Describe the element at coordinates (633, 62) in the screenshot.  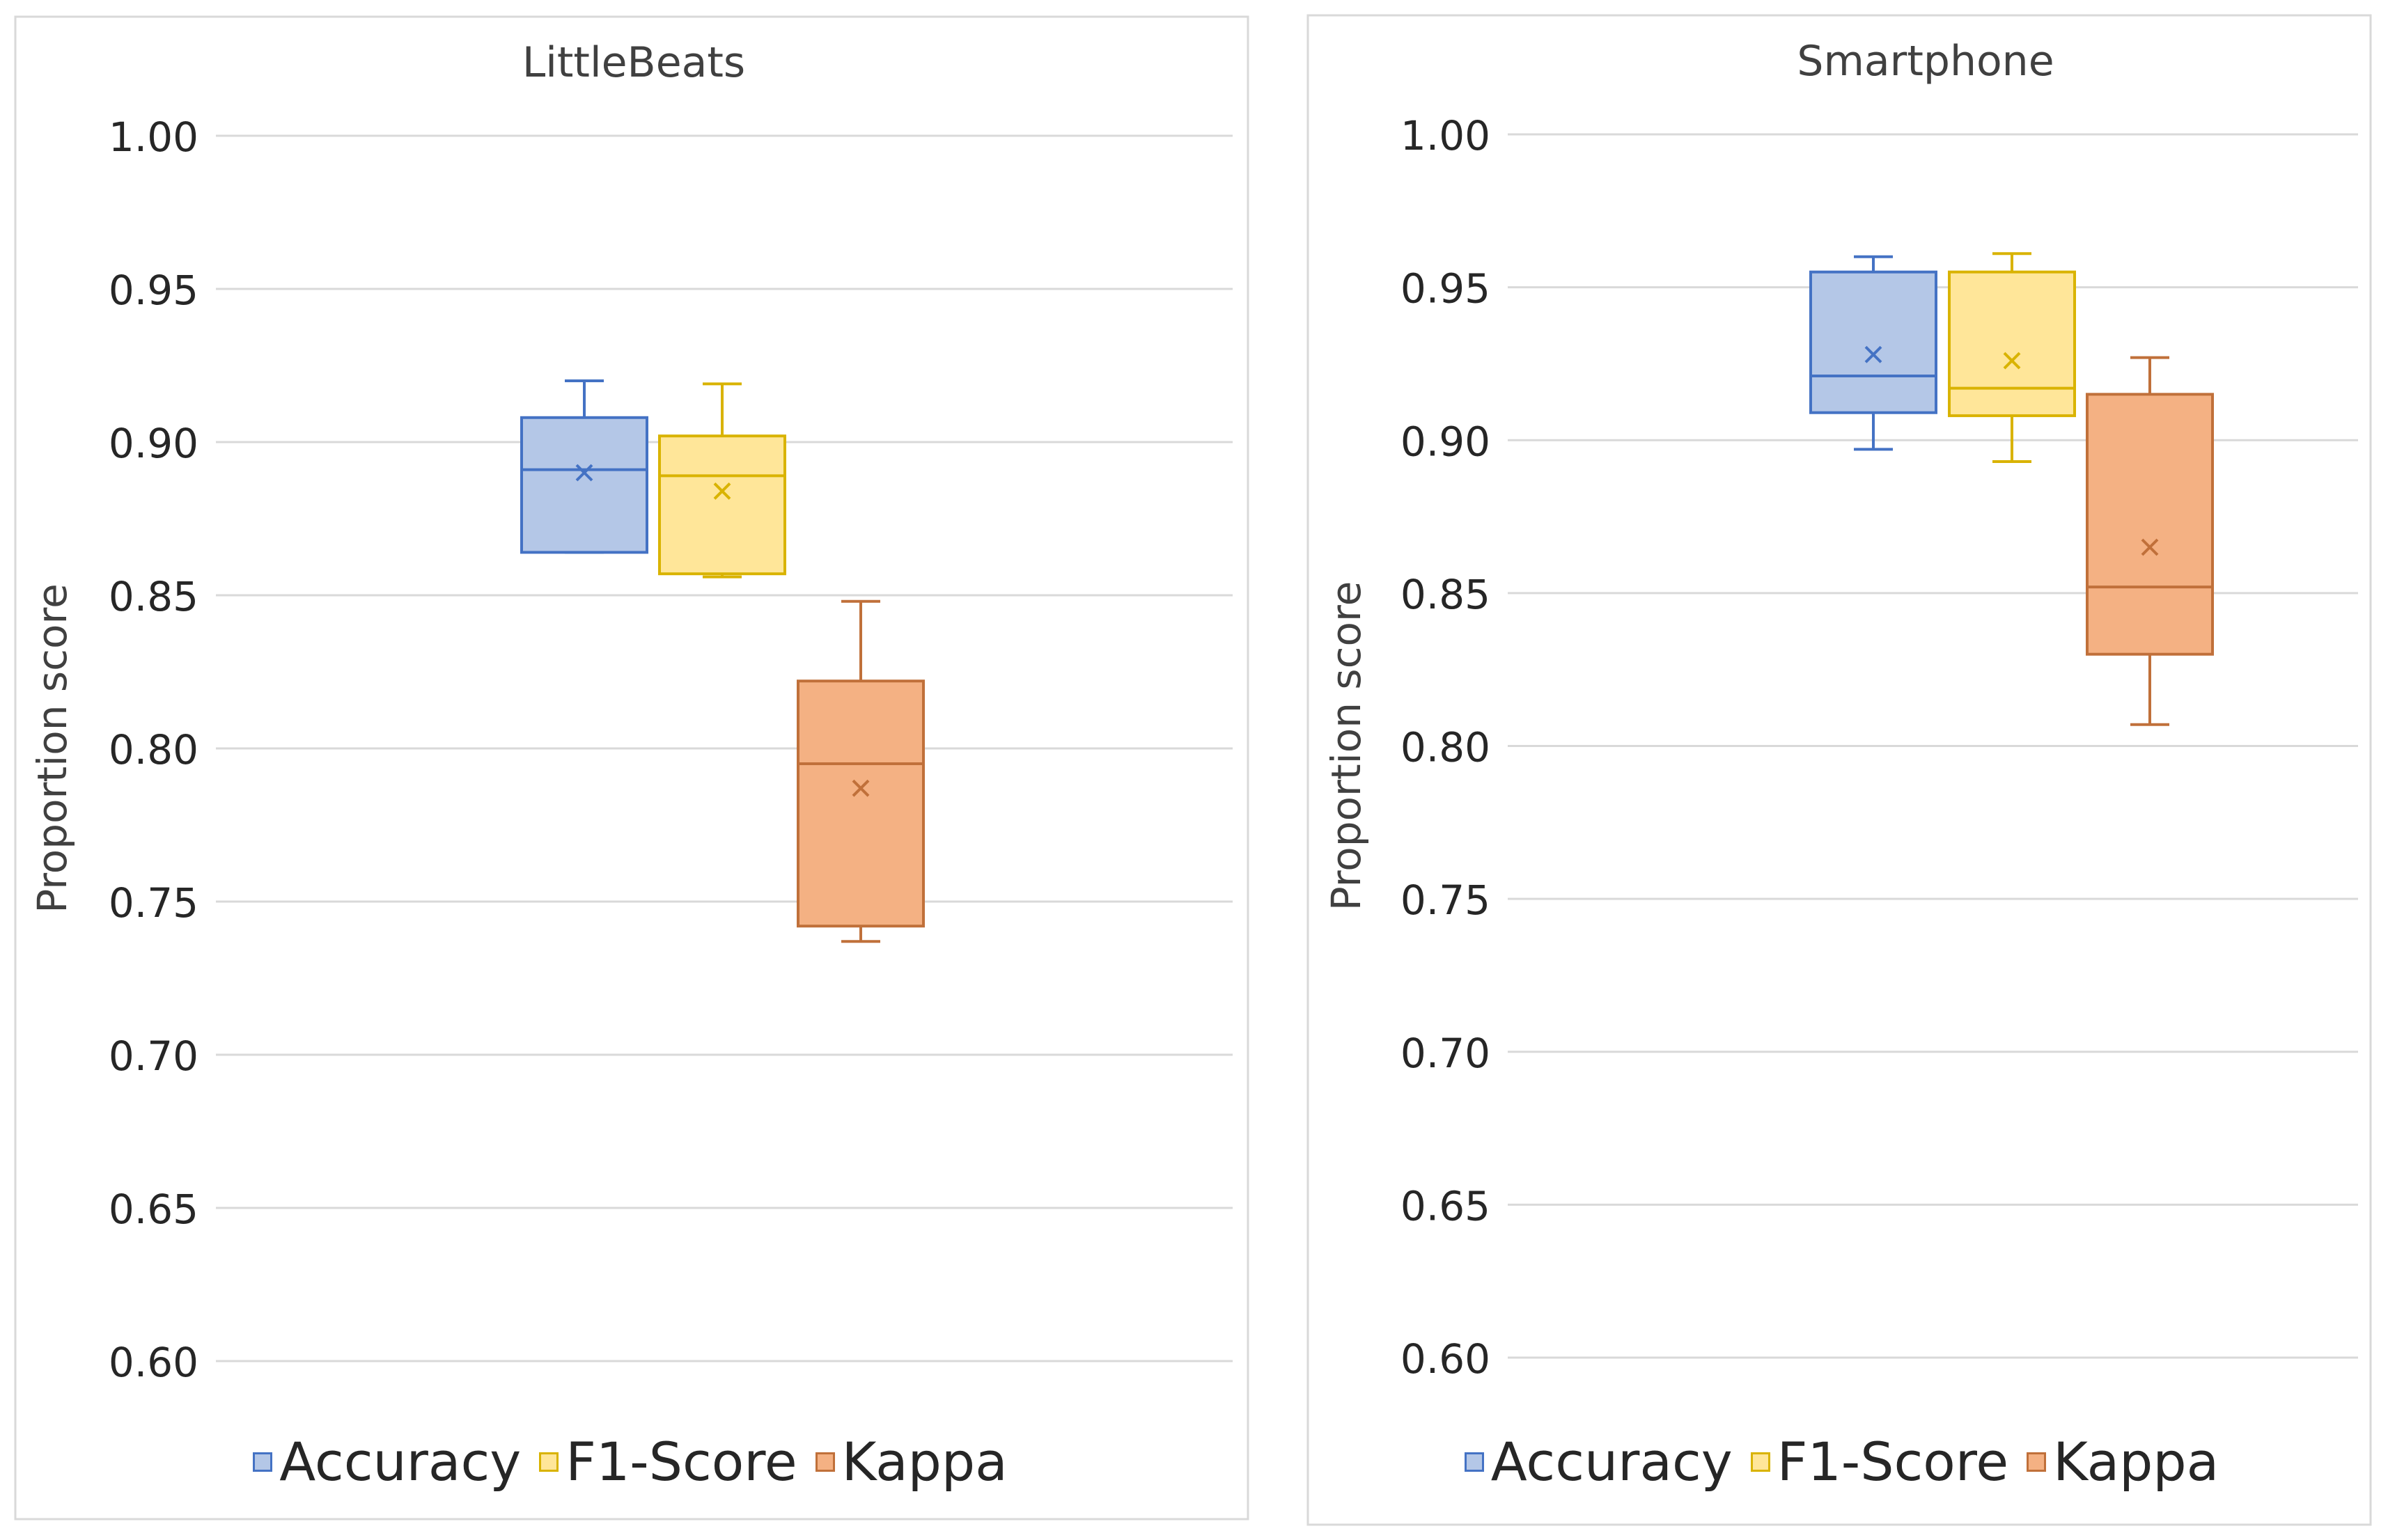
I see `chart-title: LittleBeats` at that location.